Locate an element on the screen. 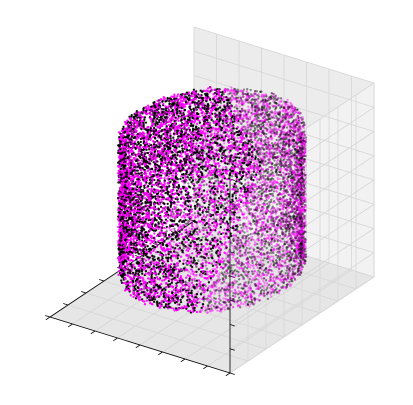 The image size is (413, 405). y-tick is located at coordinates (70, 325).